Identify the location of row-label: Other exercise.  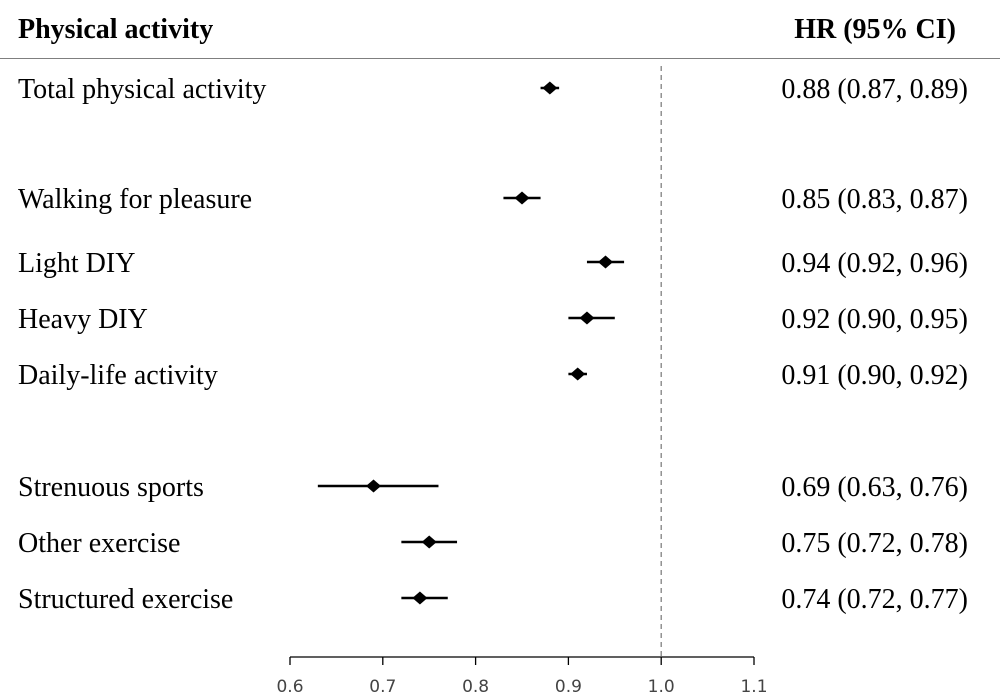
(99, 543).